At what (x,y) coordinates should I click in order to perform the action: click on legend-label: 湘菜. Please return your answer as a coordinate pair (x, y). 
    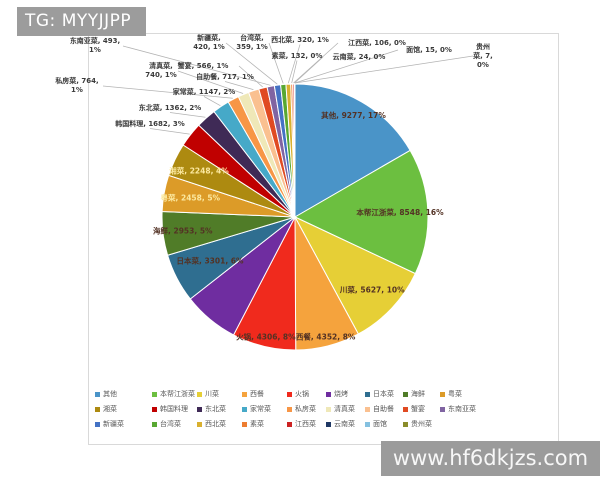
    Looking at the image, I should click on (110, 409).